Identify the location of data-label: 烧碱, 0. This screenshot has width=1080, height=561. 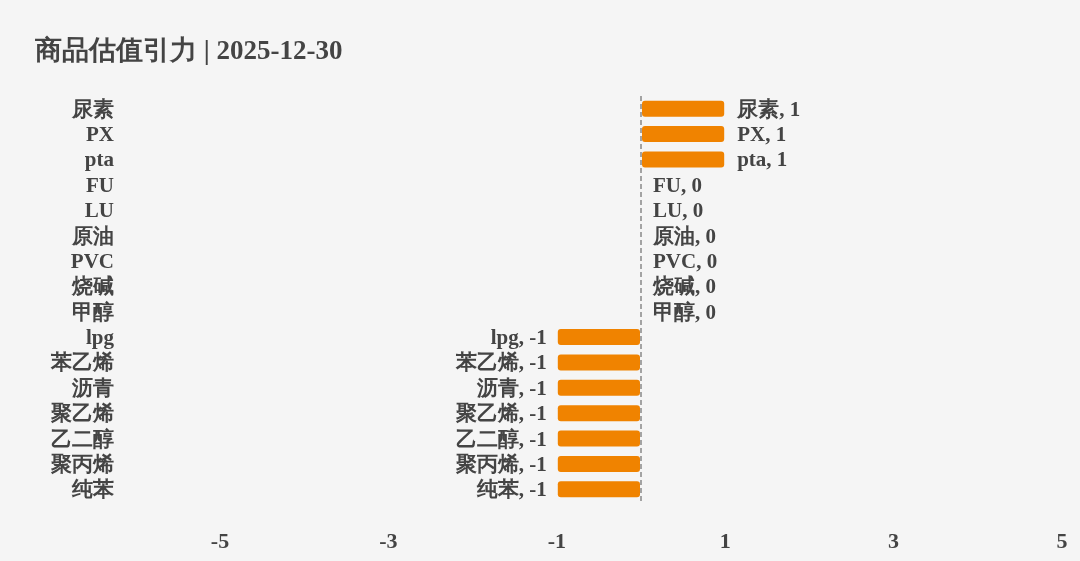
(684, 286).